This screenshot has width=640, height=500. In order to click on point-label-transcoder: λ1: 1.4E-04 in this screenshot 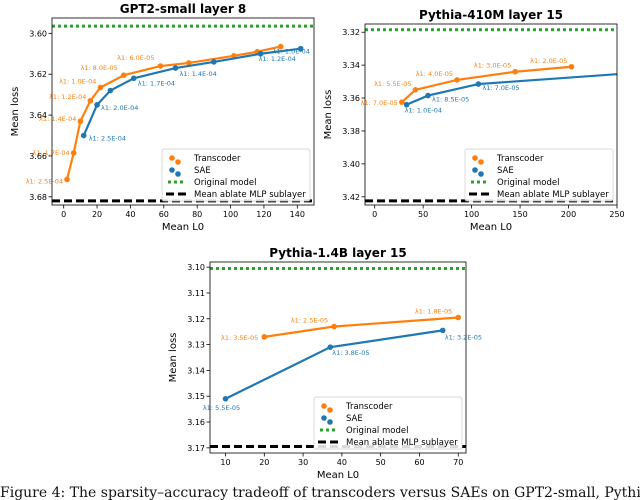, I will do `click(57, 119)`.